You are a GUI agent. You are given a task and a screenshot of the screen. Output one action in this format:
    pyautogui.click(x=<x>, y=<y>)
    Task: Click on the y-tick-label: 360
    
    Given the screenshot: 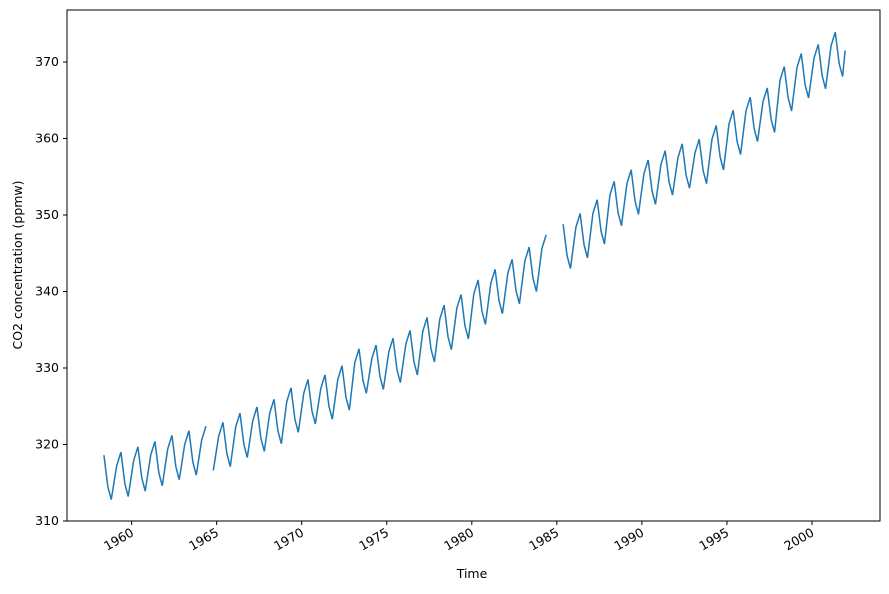 What is the action you would take?
    pyautogui.click(x=47, y=138)
    